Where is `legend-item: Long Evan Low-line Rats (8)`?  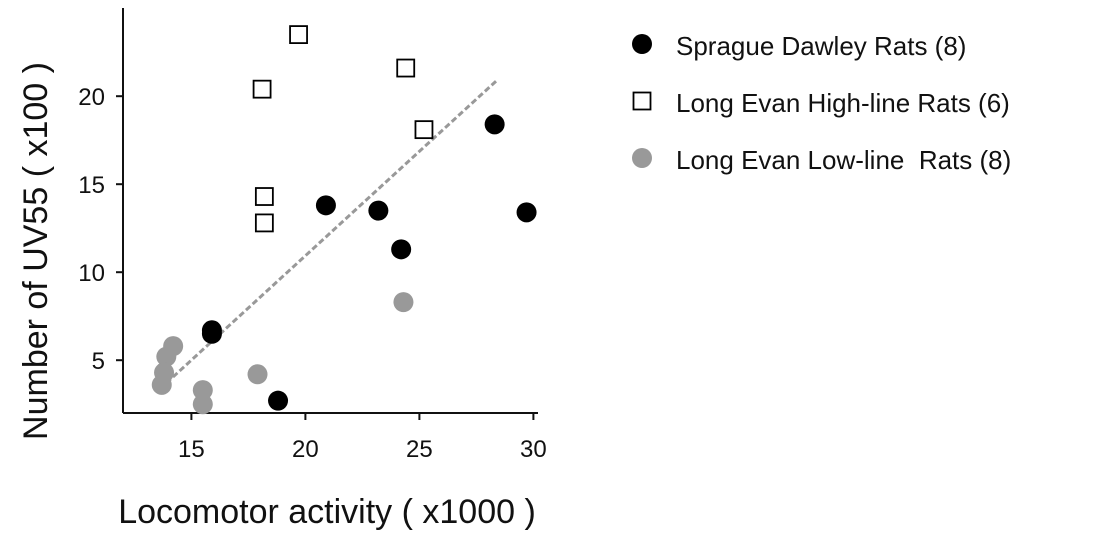
legend-item: Long Evan Low-line Rats (8) is located at coordinates (821, 160).